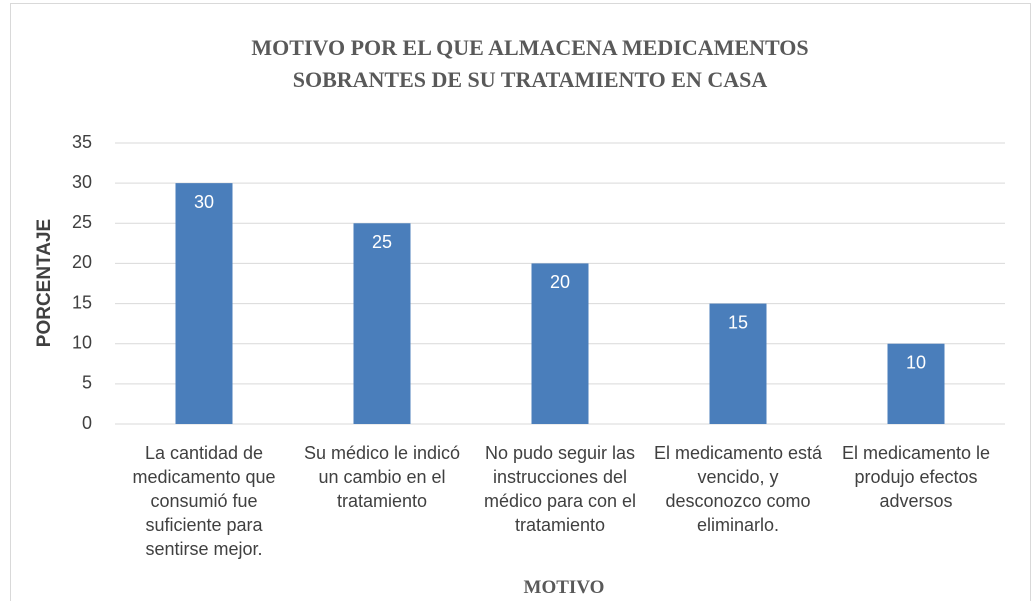 This screenshot has width=1035, height=601. Describe the element at coordinates (916, 362) in the screenshot. I see `data-label: 10` at that location.